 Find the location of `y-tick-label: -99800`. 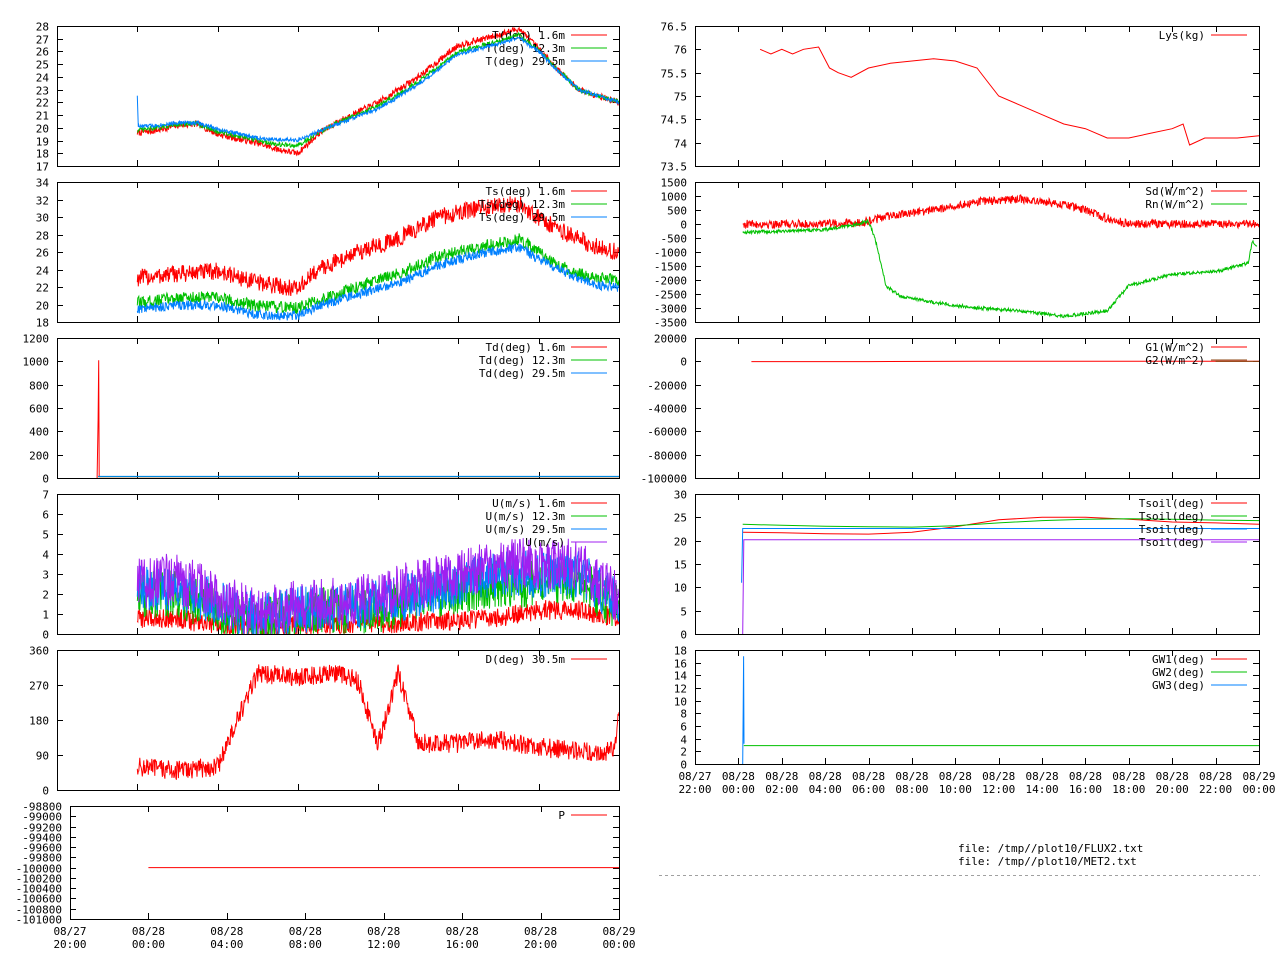

y-tick-label: -99800 is located at coordinates (42, 858).